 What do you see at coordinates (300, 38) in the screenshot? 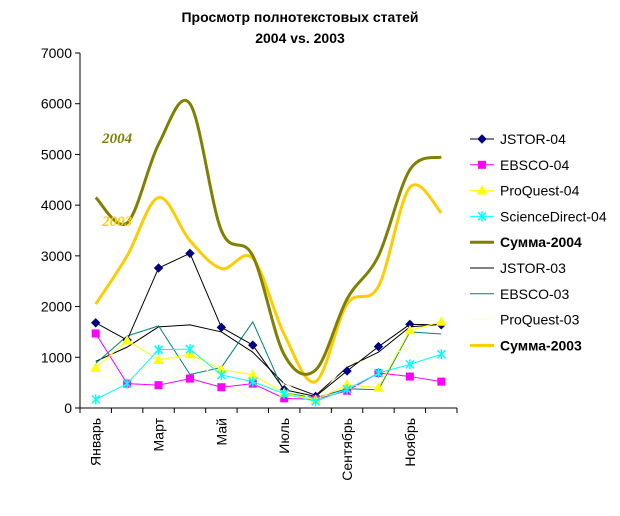
I see `chart-subtitle: 2004 vs. 2003` at bounding box center [300, 38].